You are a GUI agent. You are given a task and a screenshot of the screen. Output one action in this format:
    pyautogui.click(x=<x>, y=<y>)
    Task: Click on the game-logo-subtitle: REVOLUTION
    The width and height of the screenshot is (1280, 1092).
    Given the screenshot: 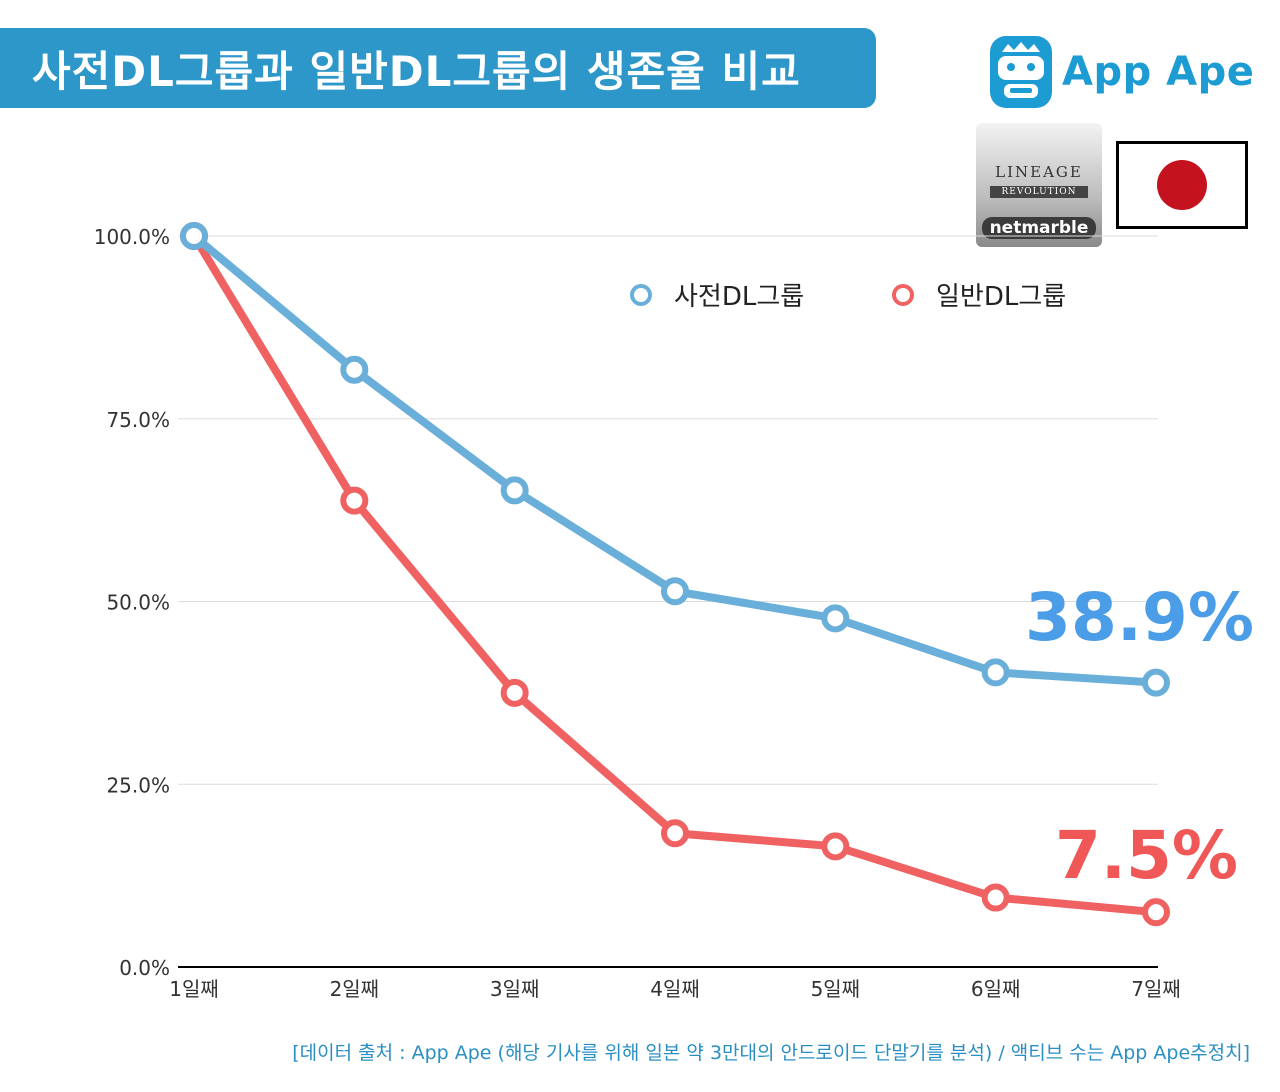 What is the action you would take?
    pyautogui.click(x=1039, y=192)
    